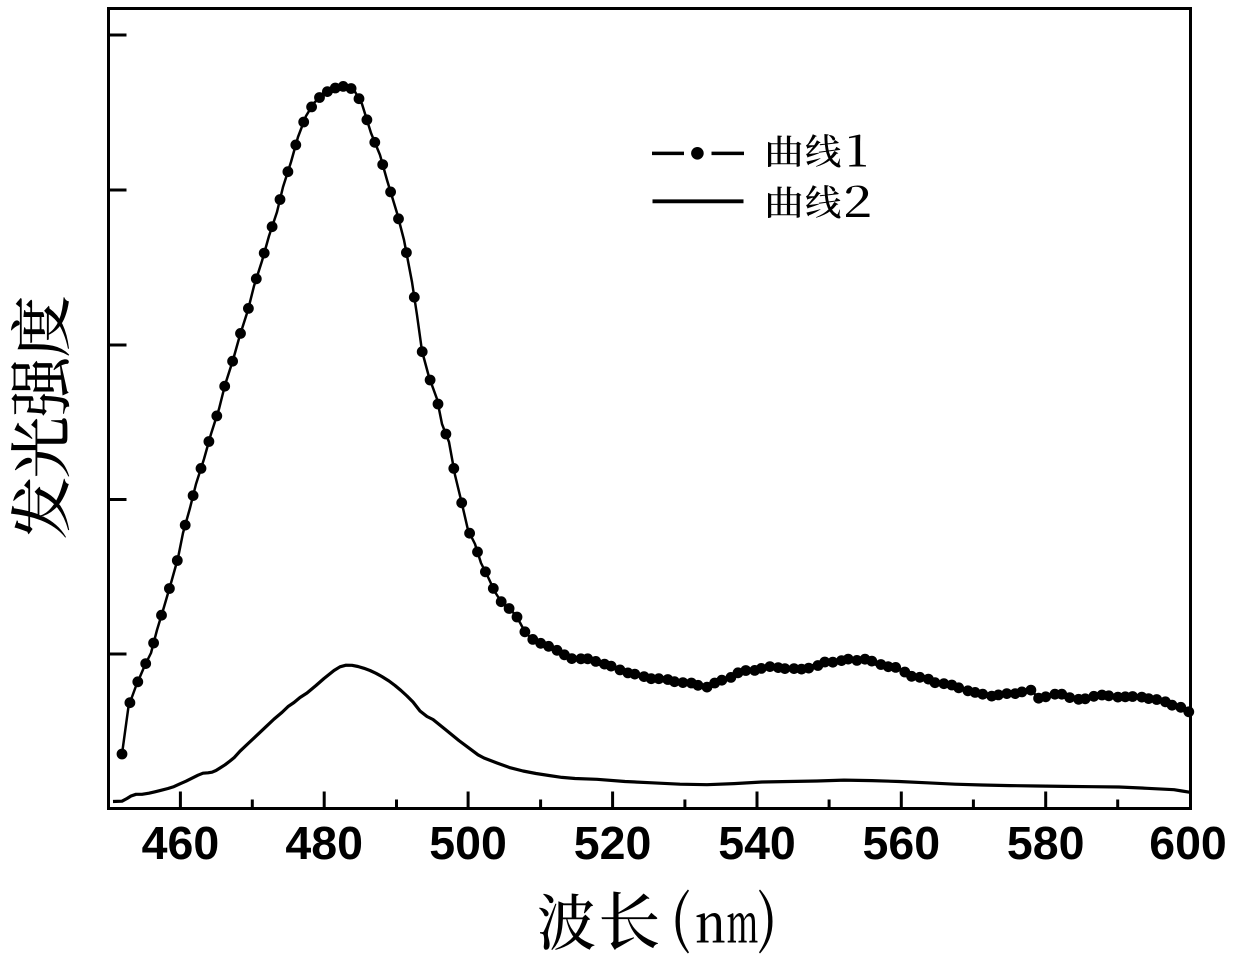  I want to click on svg-text: 600, so click(1188, 843).